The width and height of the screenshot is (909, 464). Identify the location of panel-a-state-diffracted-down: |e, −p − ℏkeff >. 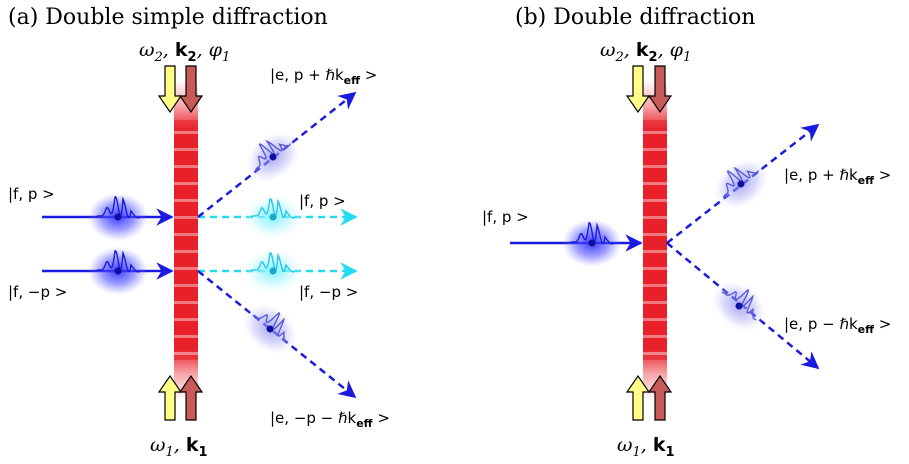
(330, 419).